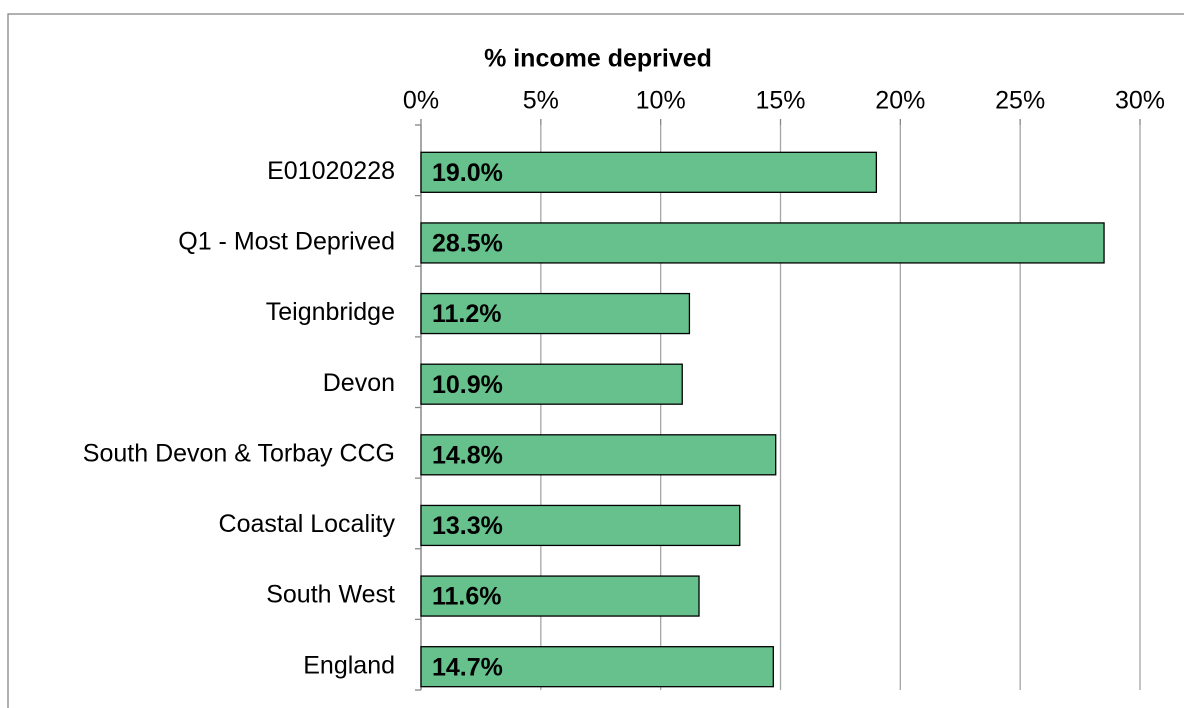 This screenshot has width=1184, height=708. I want to click on x-tick-label: 15%, so click(780, 101).